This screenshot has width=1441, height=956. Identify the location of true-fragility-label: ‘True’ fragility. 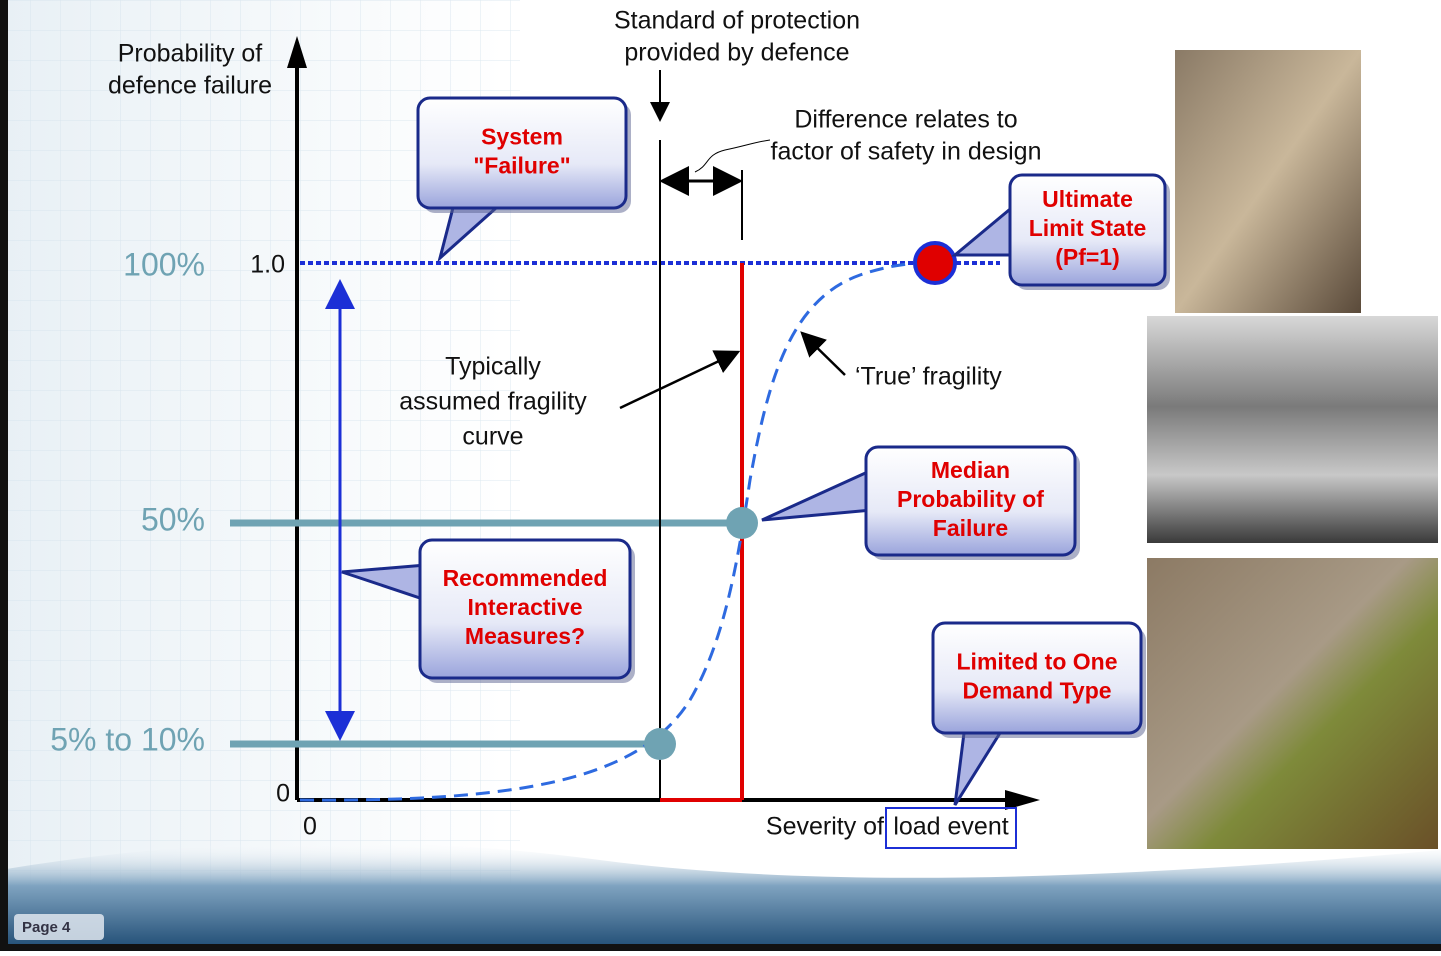
(928, 377).